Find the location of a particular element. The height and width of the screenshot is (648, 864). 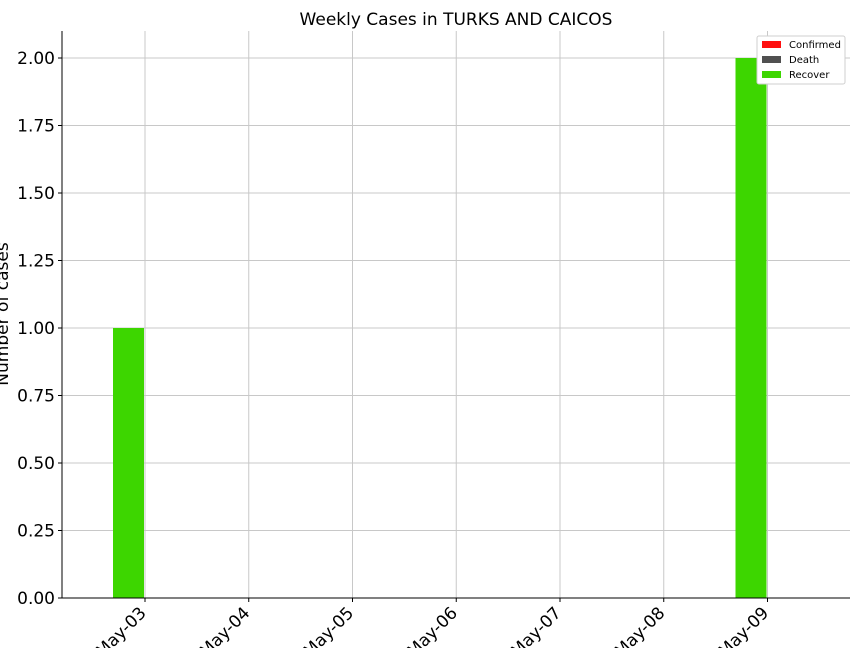

y-tick-label: 1.00 is located at coordinates (36, 329).